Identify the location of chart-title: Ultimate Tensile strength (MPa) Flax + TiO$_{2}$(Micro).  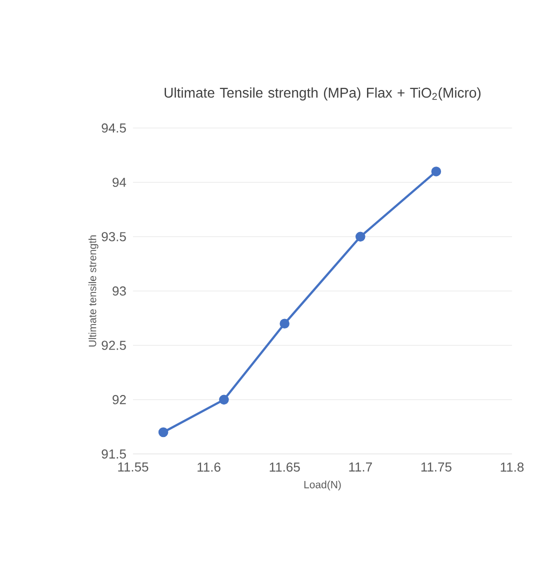
(322, 93).